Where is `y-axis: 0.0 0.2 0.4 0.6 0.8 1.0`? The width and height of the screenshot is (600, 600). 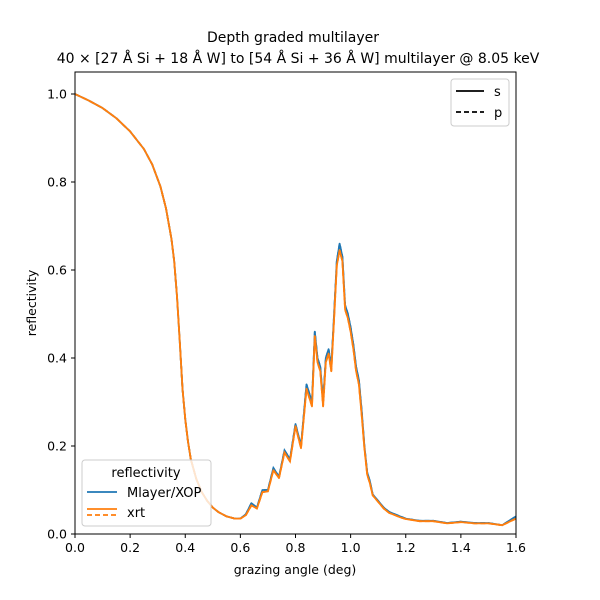
y-axis: 0.0 0.2 0.4 0.6 0.8 1.0 is located at coordinates (61, 314).